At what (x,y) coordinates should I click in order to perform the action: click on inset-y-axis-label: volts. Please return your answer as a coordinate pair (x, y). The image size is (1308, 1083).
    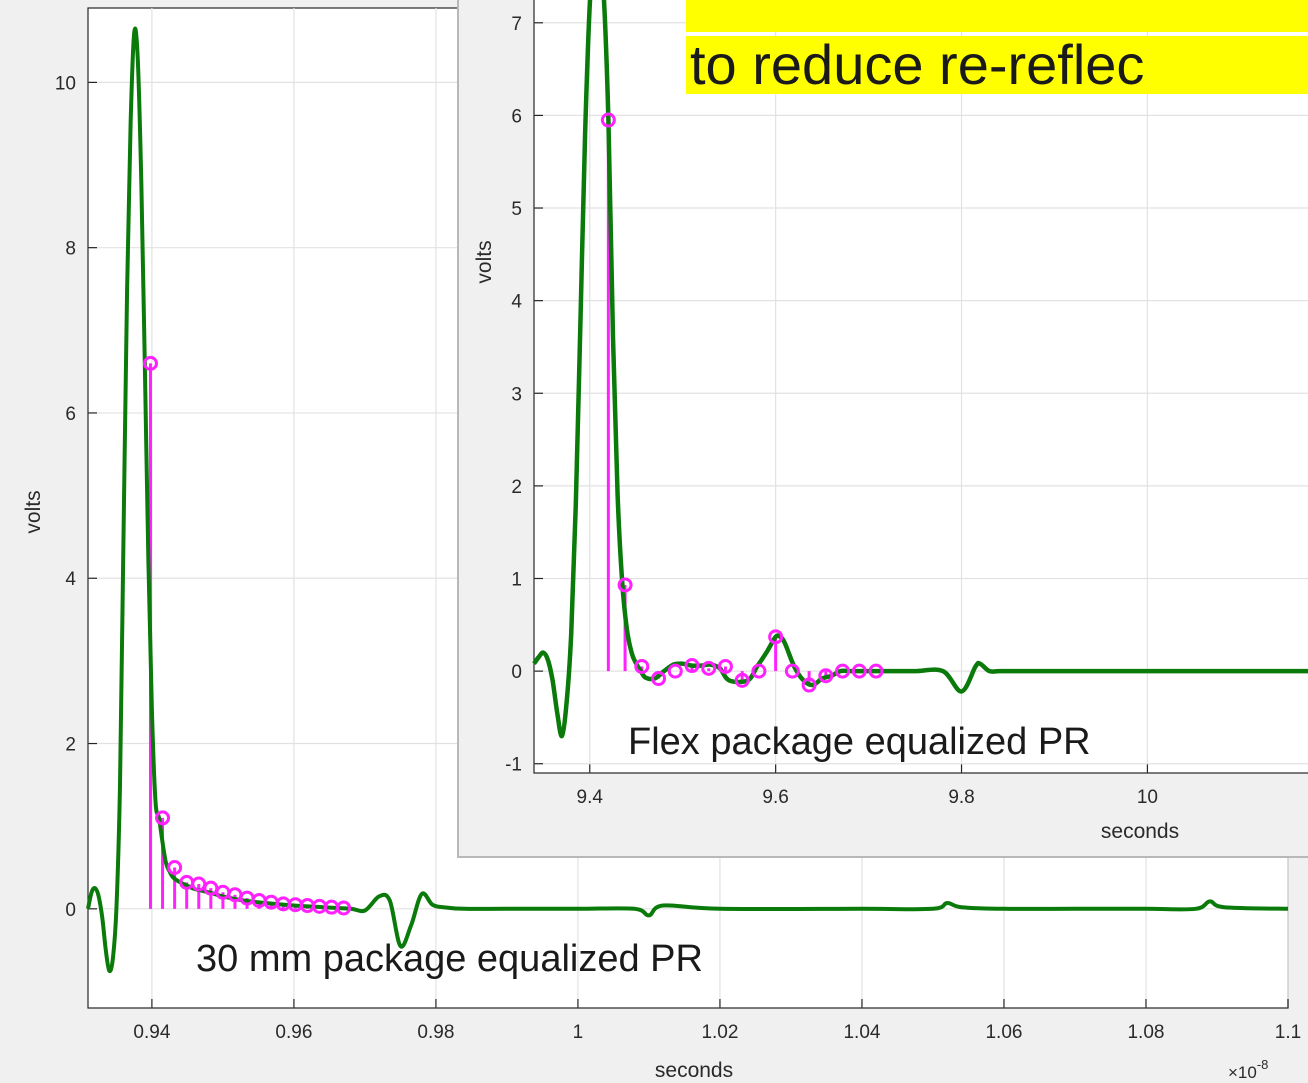
    Looking at the image, I should click on (484, 261).